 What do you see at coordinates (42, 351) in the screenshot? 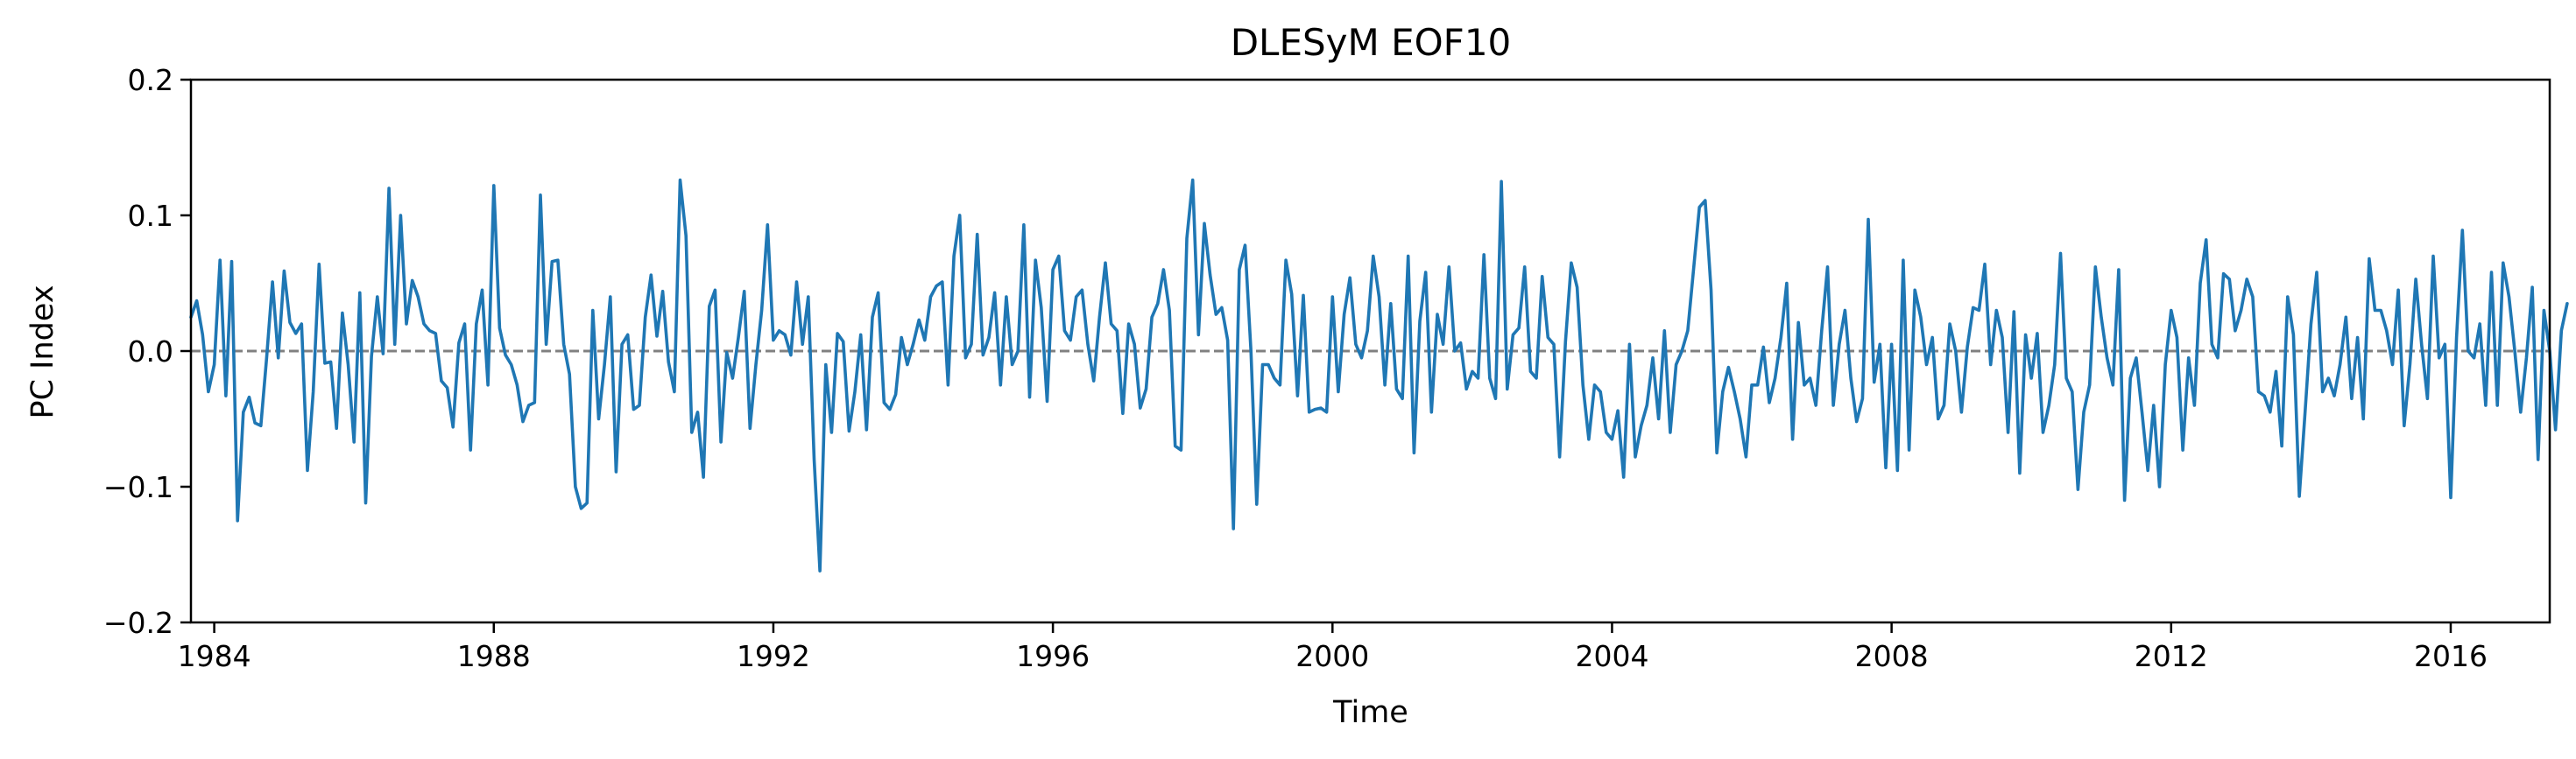
I see `y-axis-label: PC Index` at bounding box center [42, 351].